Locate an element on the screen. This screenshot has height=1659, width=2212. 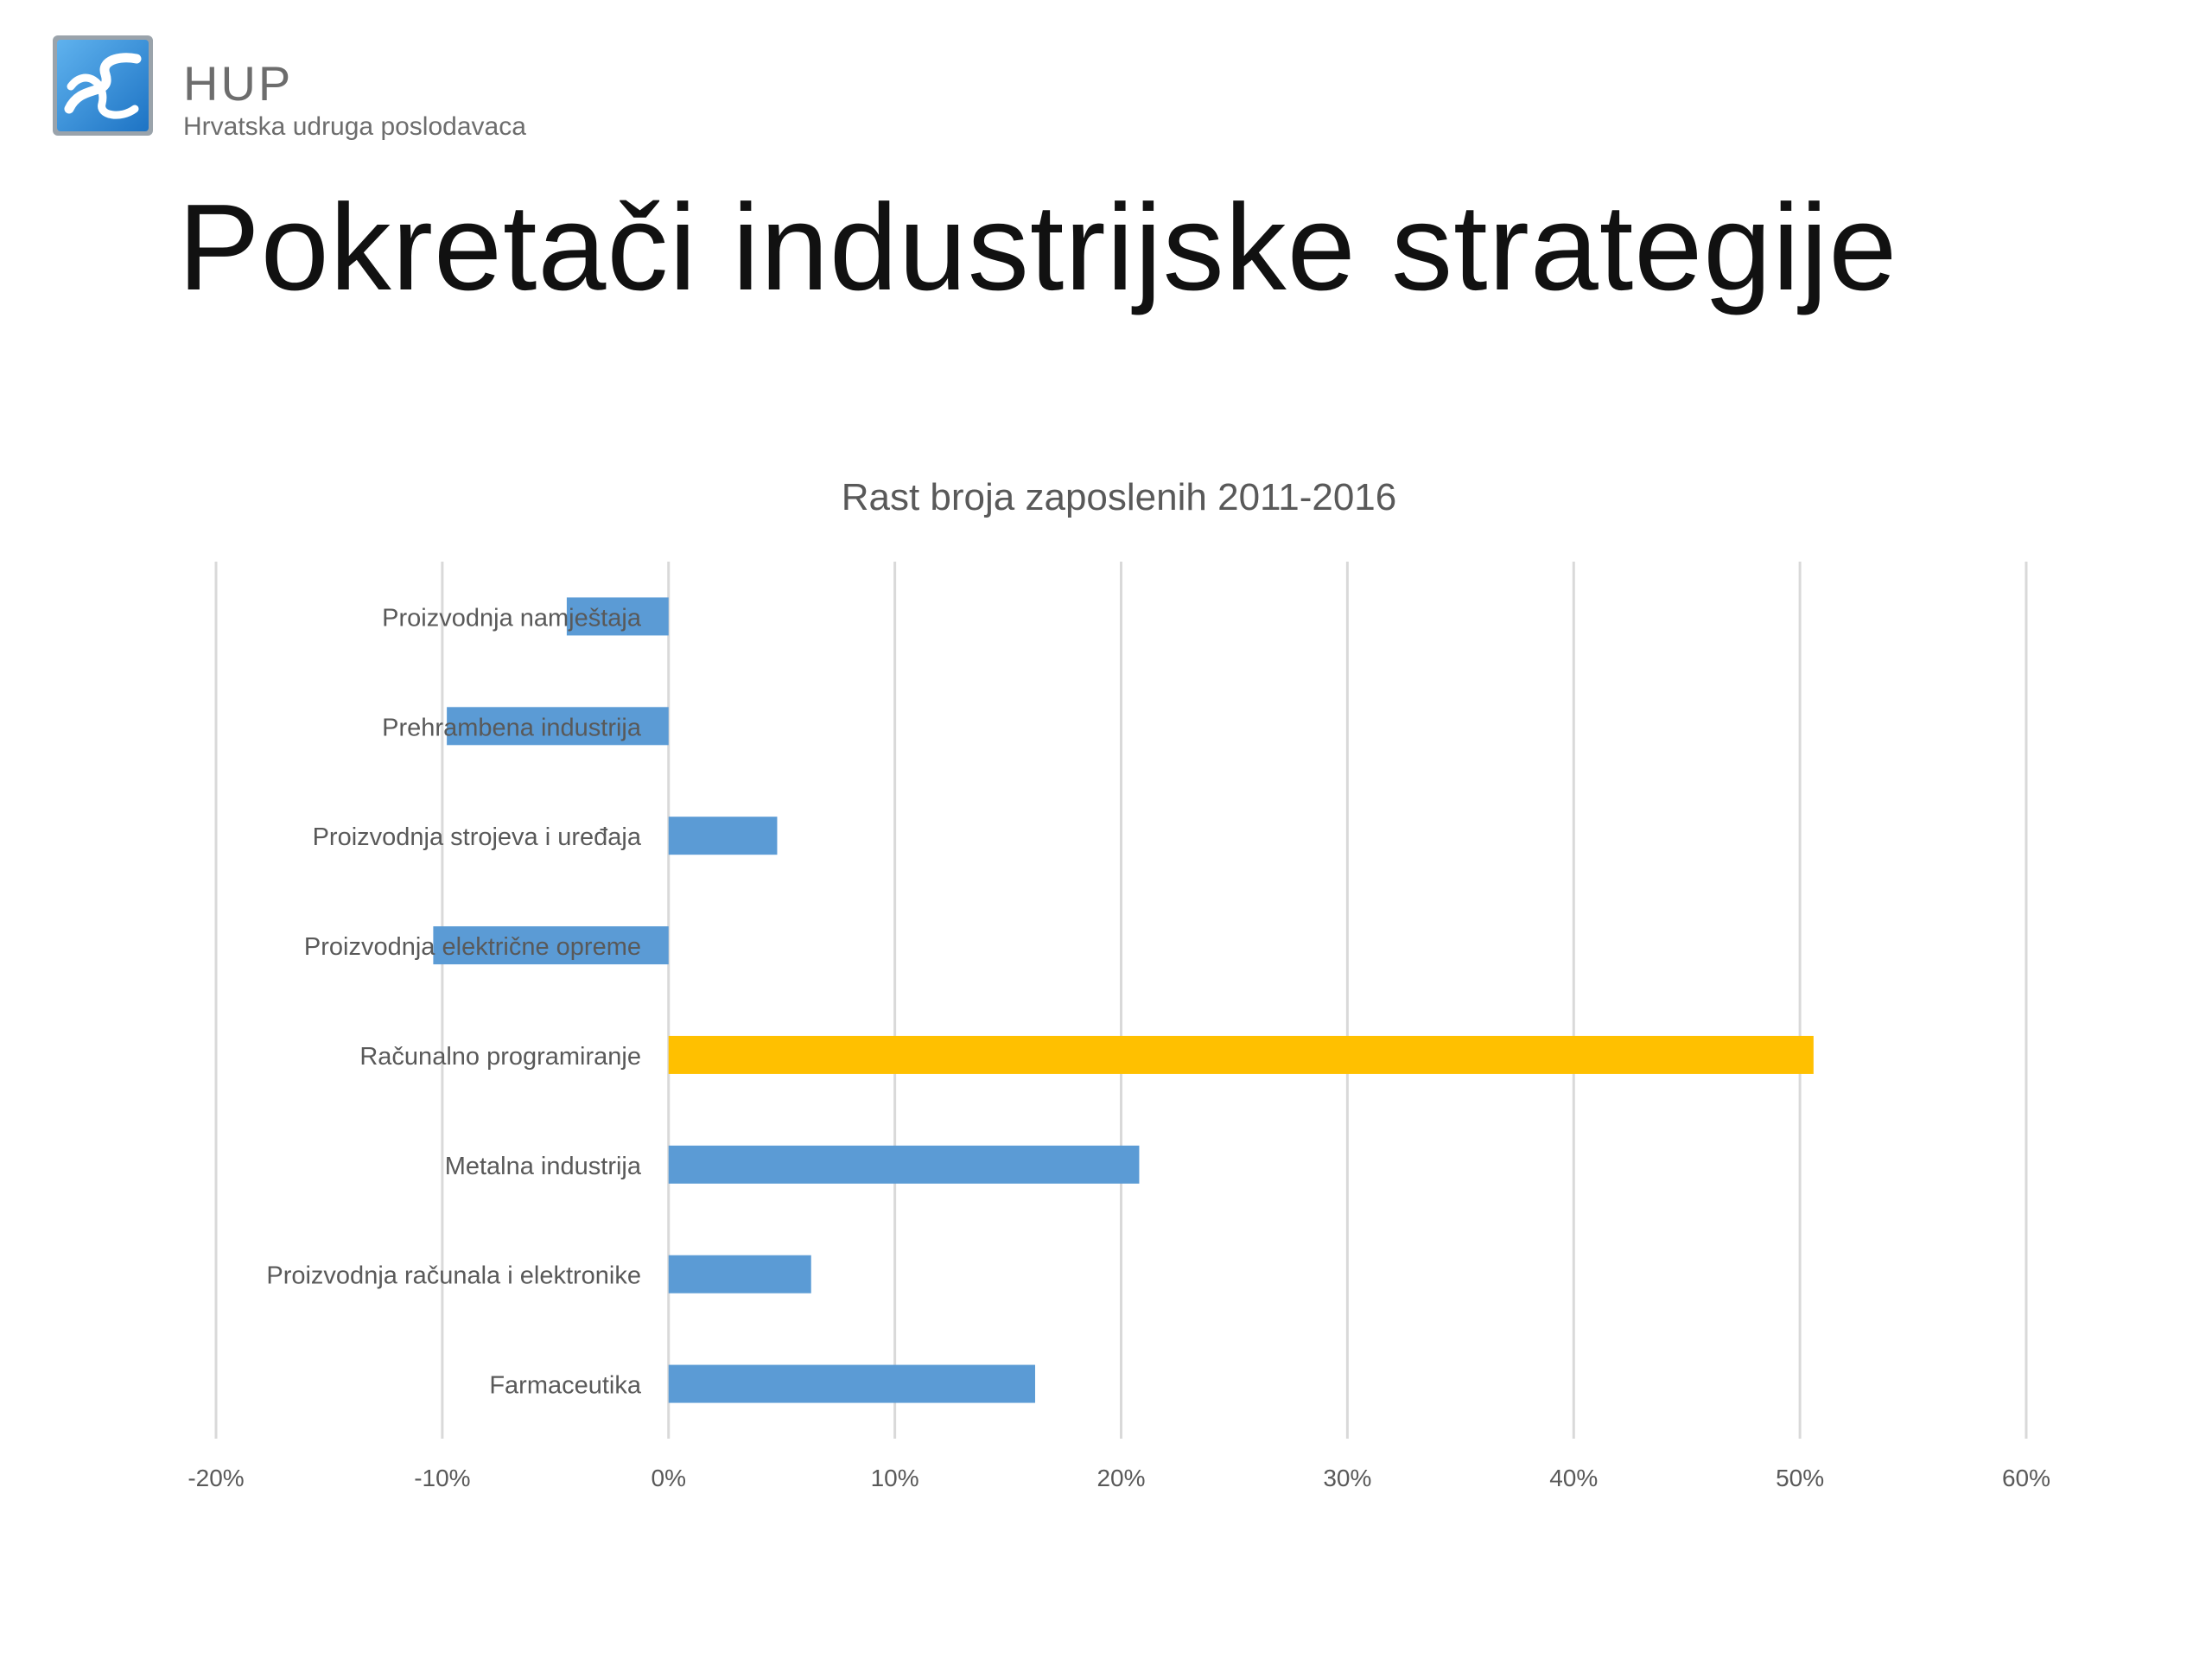
x-axis-ticks: -20% -10% 0% 10% 20% 30% 40% 50% 60% is located at coordinates (1119, 1478).